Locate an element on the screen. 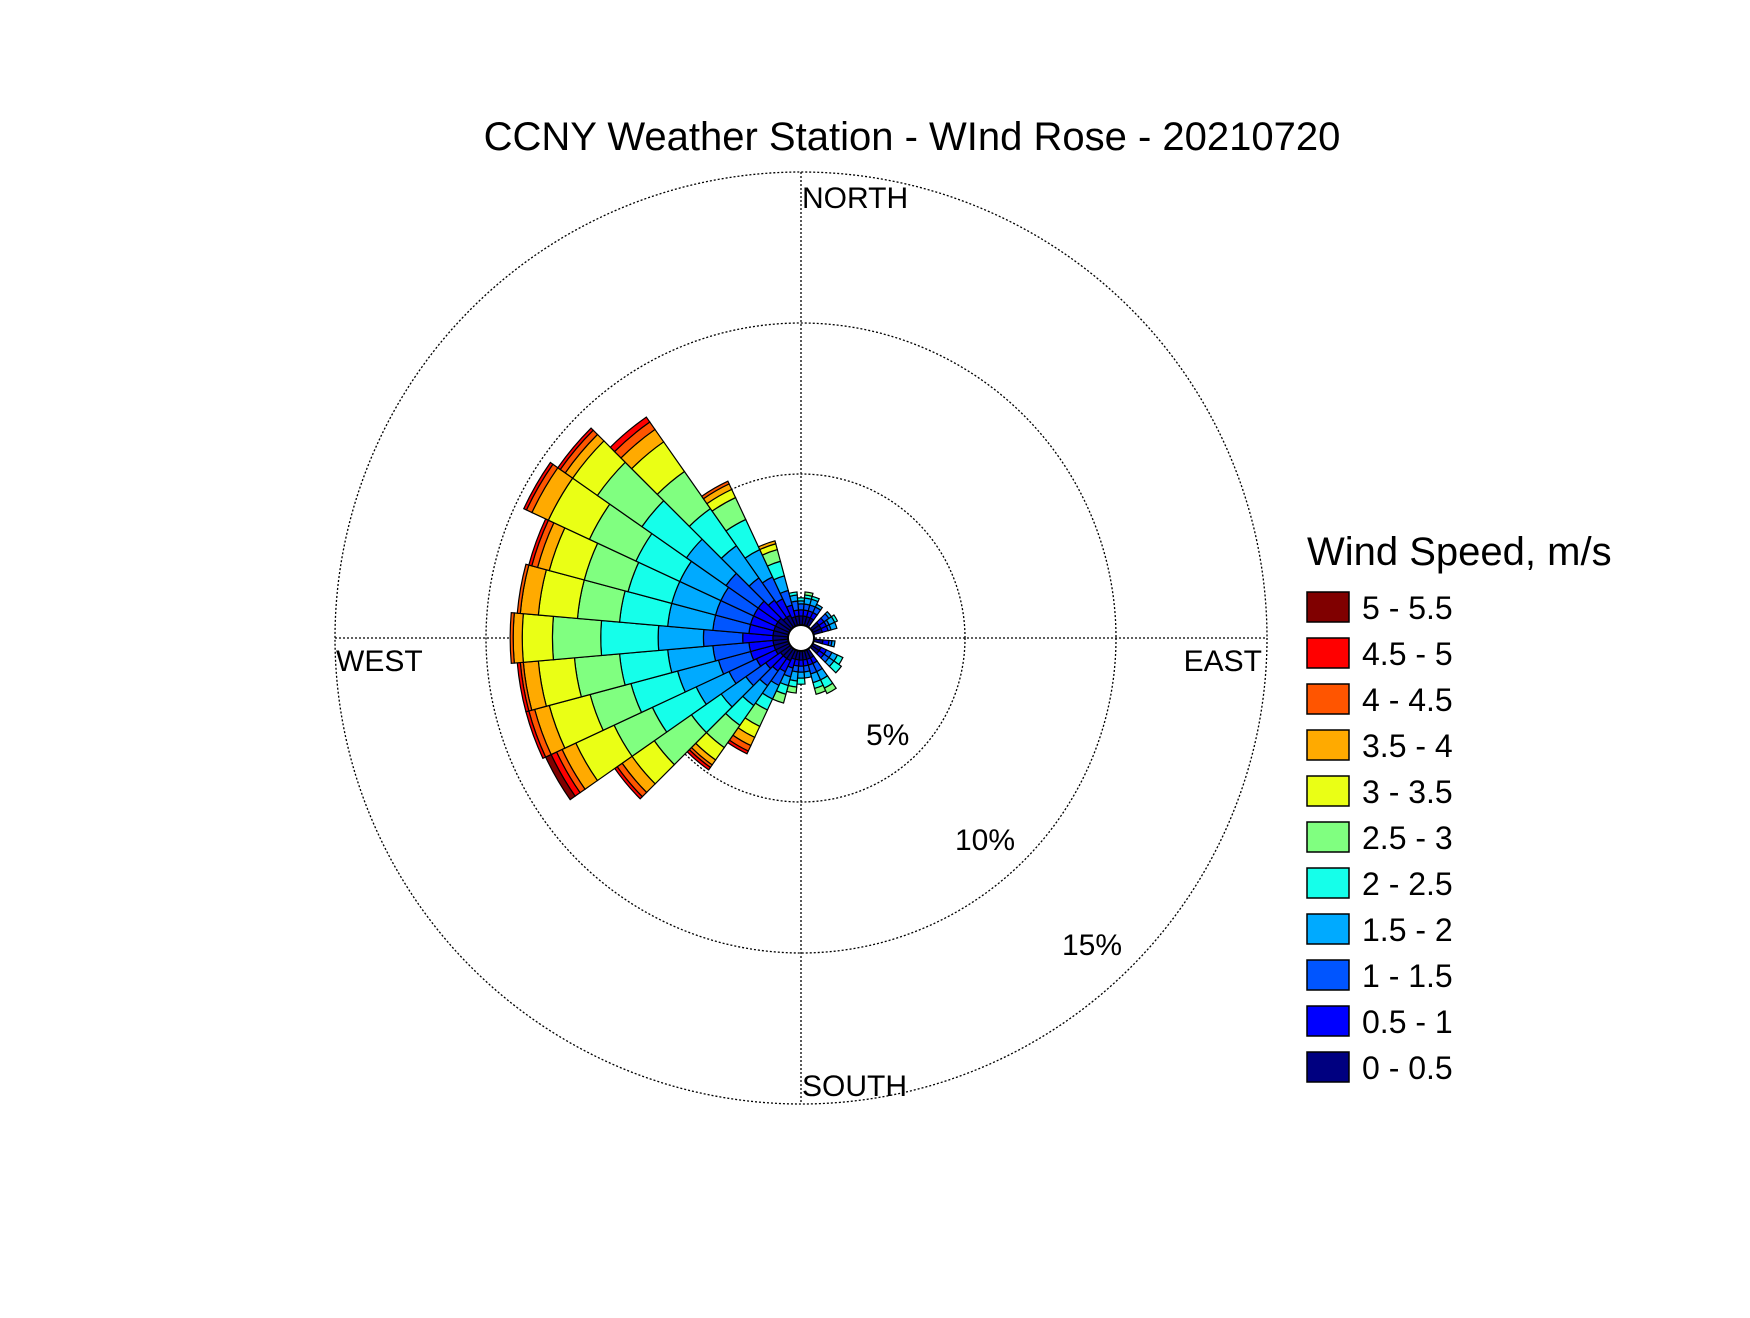 This screenshot has width=1750, height=1318. legend-title: Wind Speed, m/s is located at coordinates (1459, 552).